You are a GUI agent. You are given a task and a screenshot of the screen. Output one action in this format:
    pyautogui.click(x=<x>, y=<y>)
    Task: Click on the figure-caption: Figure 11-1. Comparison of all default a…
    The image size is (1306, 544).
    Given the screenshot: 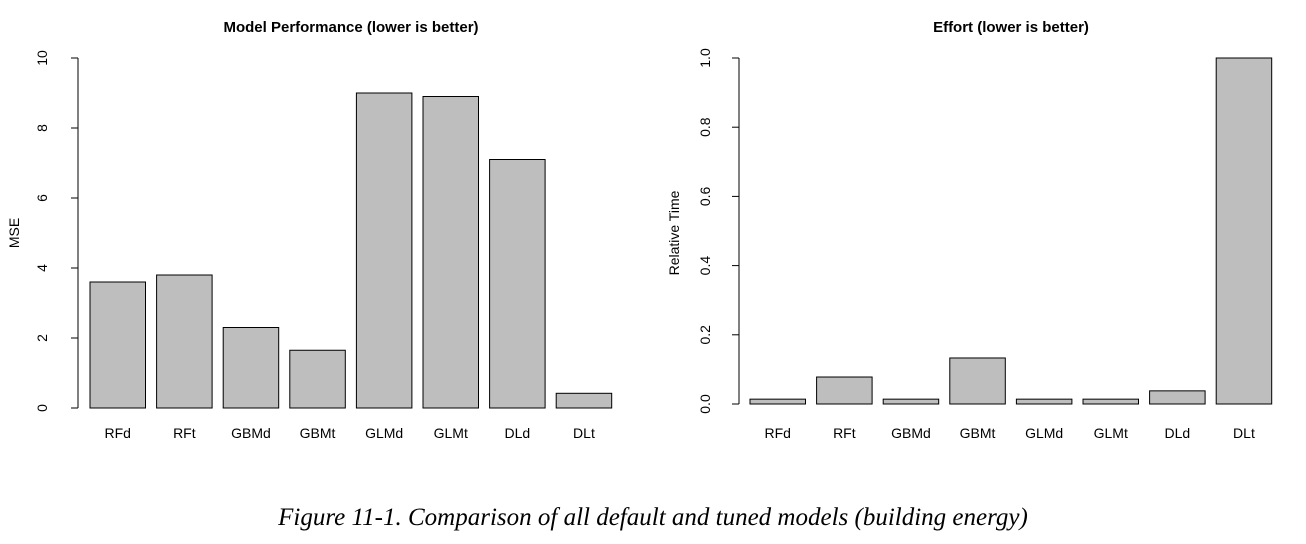 What is the action you would take?
    pyautogui.click(x=653, y=517)
    